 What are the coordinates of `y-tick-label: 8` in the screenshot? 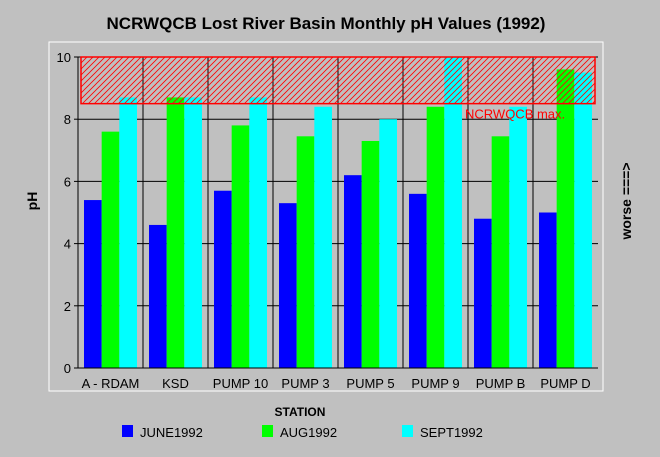 It's located at (67, 119).